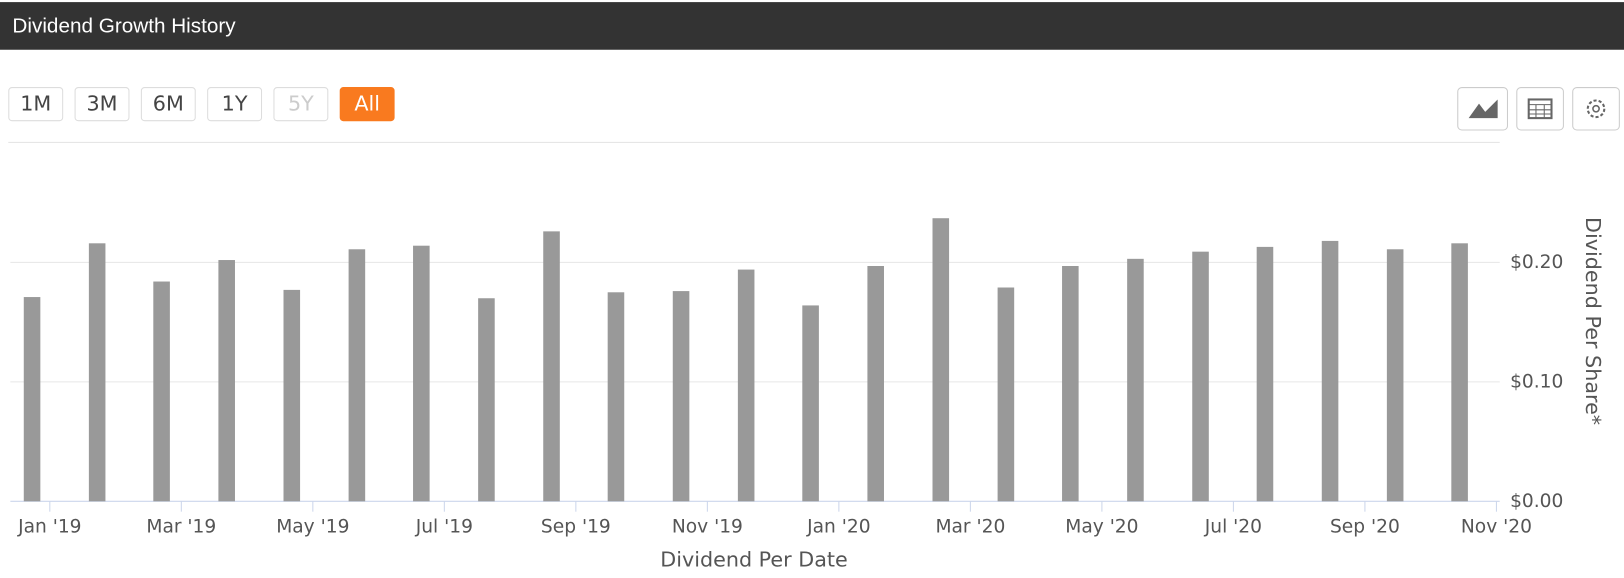 Image resolution: width=1624 pixels, height=578 pixels. Describe the element at coordinates (1593, 321) in the screenshot. I see `y-axis-title: Dividend Per Share*` at that location.